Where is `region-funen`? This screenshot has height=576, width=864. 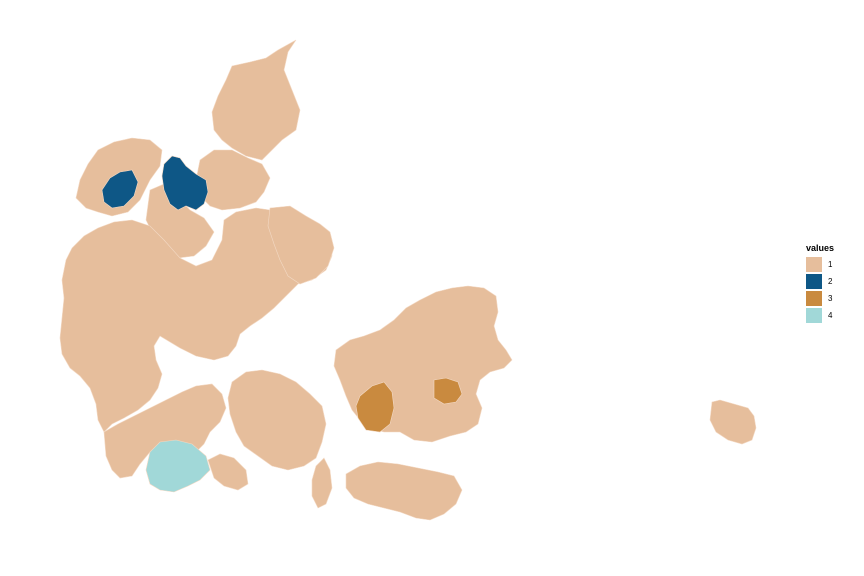
region-funen is located at coordinates (277, 420).